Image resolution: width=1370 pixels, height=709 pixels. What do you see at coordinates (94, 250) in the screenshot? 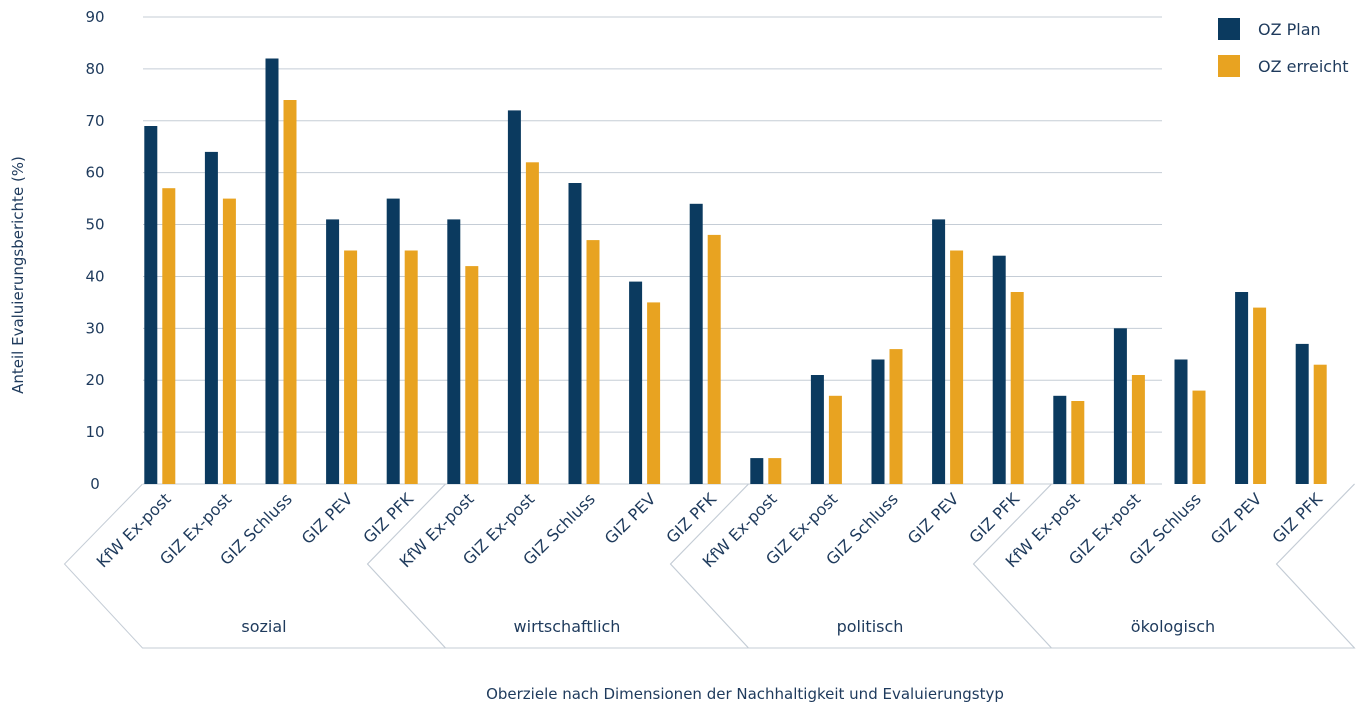
I see `y-axis-ticks: 0 10 20 30 40 50 60 70 80 90` at bounding box center [94, 250].